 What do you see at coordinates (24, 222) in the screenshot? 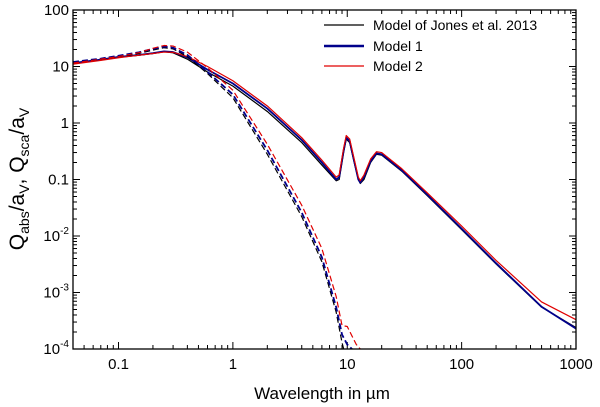
I see `y-title-sub1: abs` at bounding box center [24, 222].